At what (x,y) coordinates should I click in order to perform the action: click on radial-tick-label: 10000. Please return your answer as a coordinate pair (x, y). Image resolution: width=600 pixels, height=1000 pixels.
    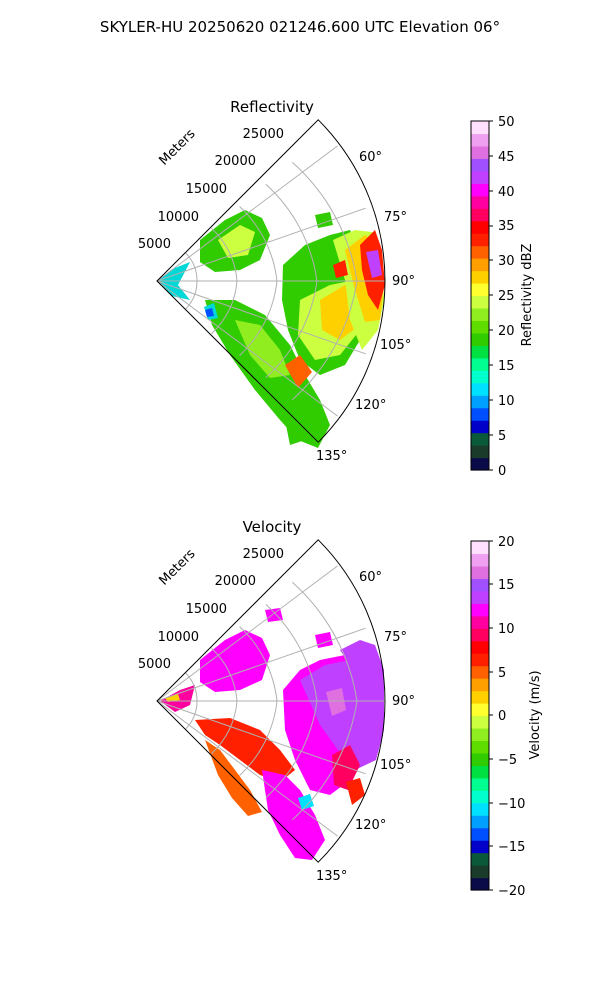
    Looking at the image, I should click on (178, 217).